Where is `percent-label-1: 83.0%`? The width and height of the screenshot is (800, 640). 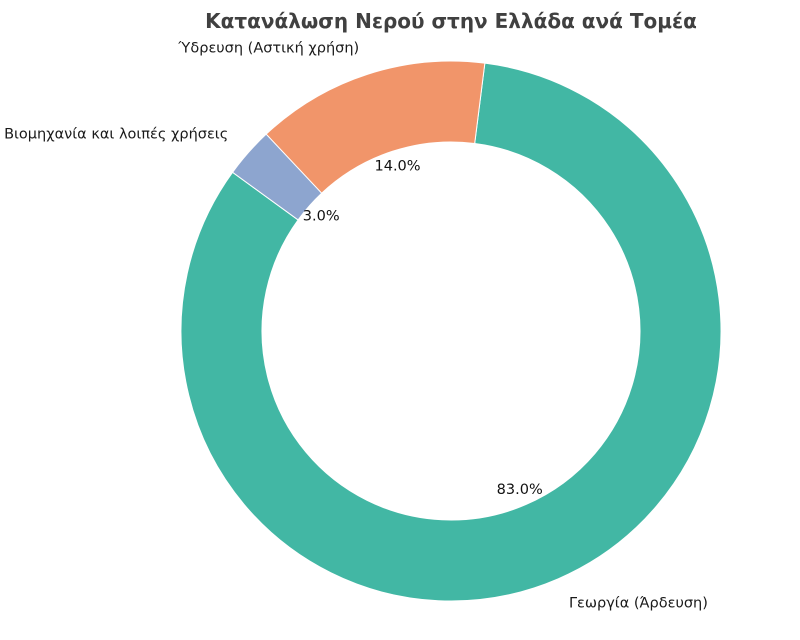
percent-label-1: 83.0% is located at coordinates (520, 490).